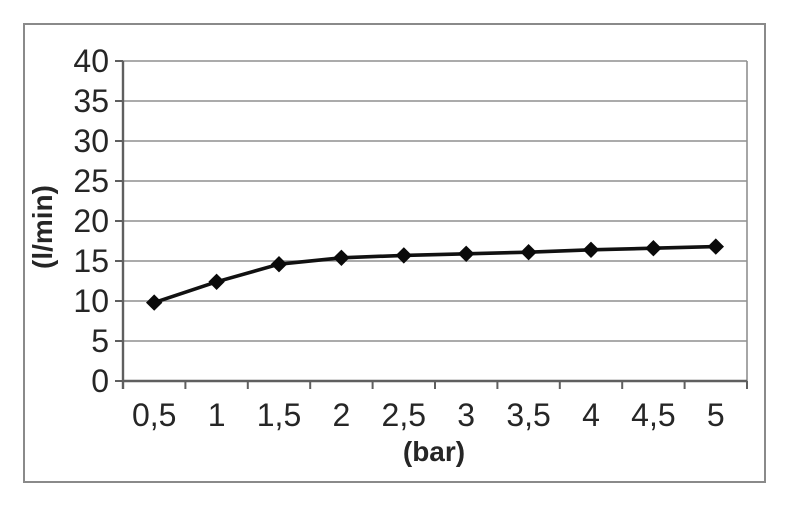 This screenshot has width=800, height=515. Describe the element at coordinates (100, 381) in the screenshot. I see `y-tick-label: 0` at that location.